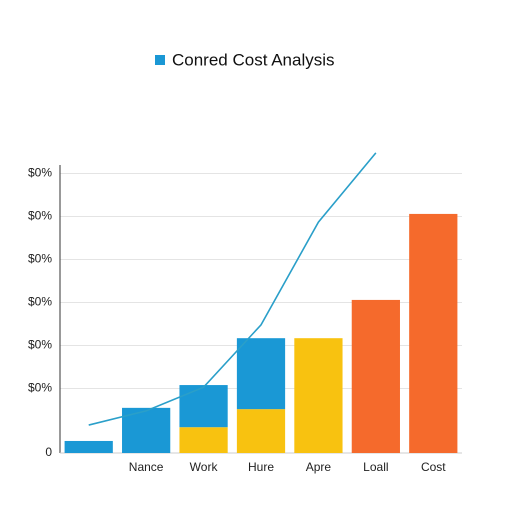  Describe the element at coordinates (48, 452) in the screenshot. I see `y-tick-label: 0` at that location.